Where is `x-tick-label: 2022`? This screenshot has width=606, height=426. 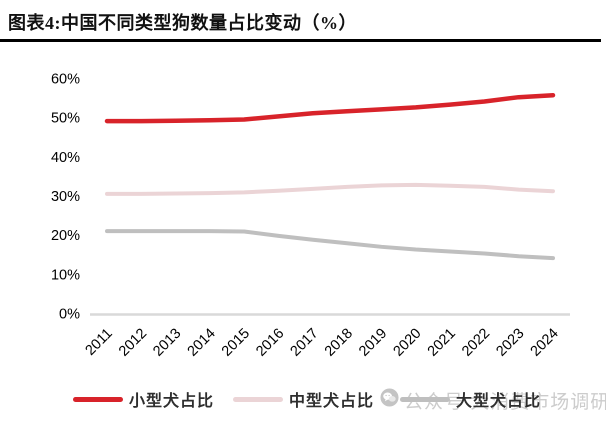
x-tick-label: 2022 is located at coordinates (476, 343).